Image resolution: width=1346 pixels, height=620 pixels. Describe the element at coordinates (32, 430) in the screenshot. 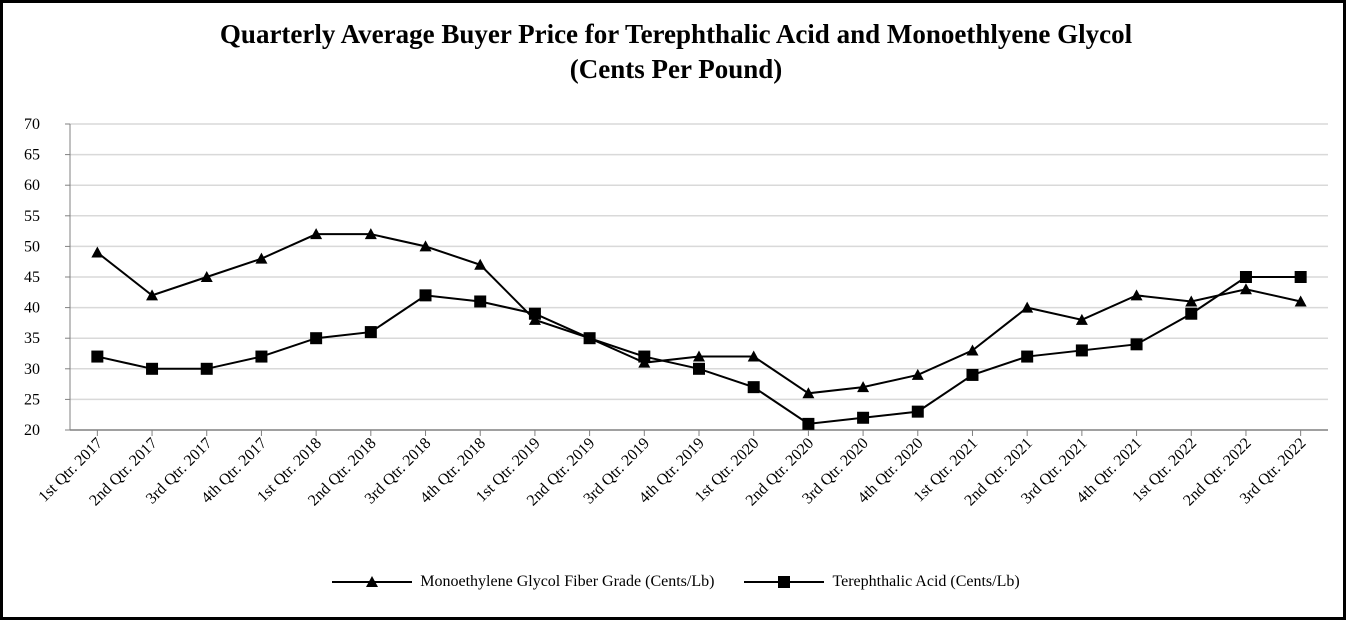

I see `y-tick-label: 20` at that location.